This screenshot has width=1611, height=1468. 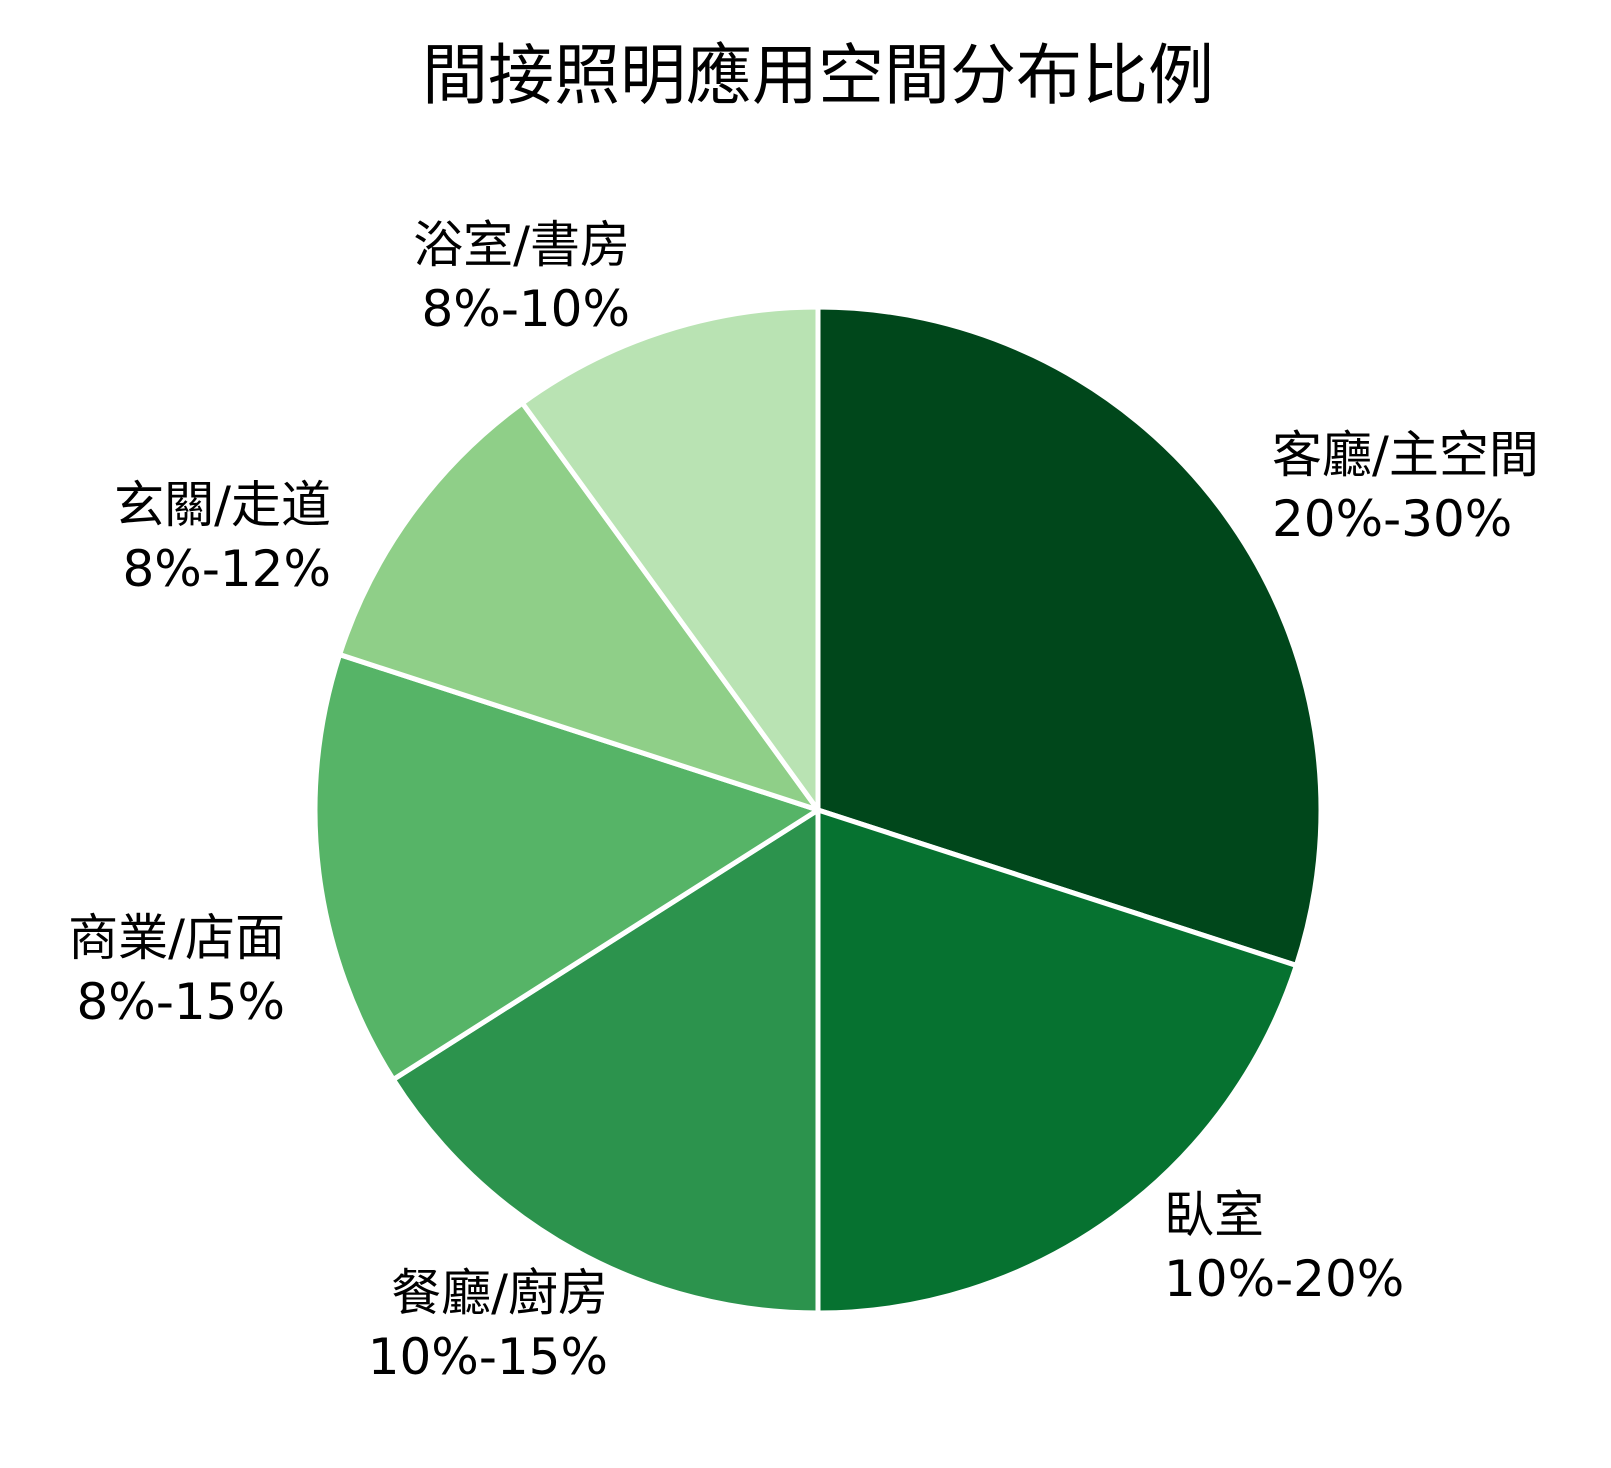 I want to click on slice-label-5: 玄關/走道, so click(x=222, y=505).